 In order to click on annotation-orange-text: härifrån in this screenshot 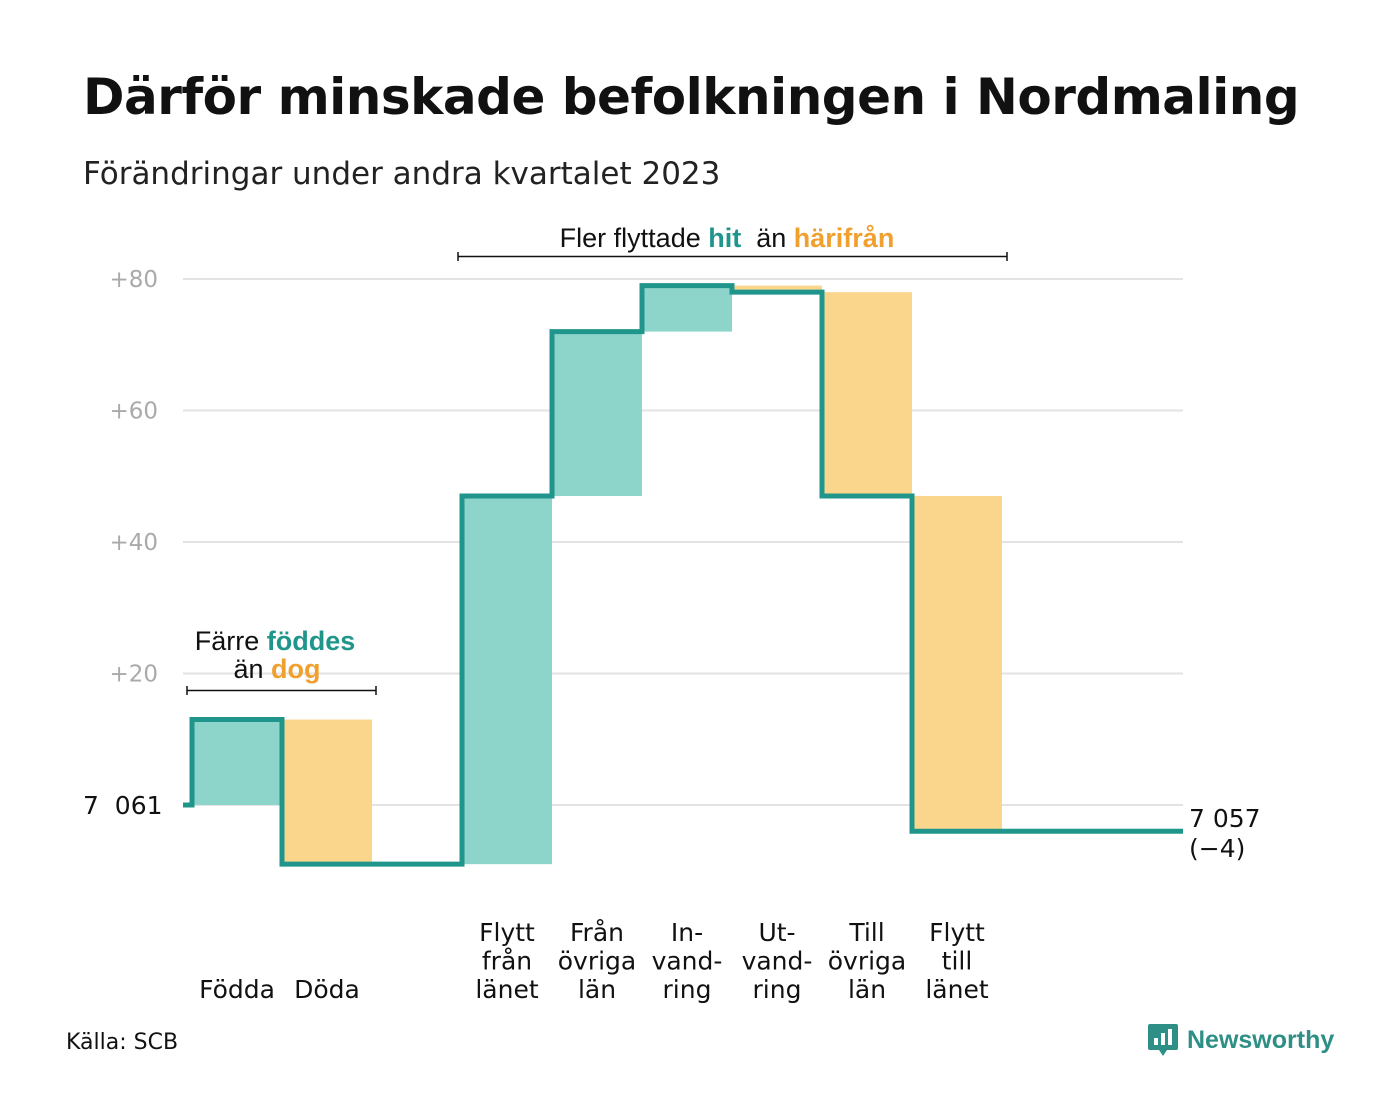, I will do `click(844, 238)`.